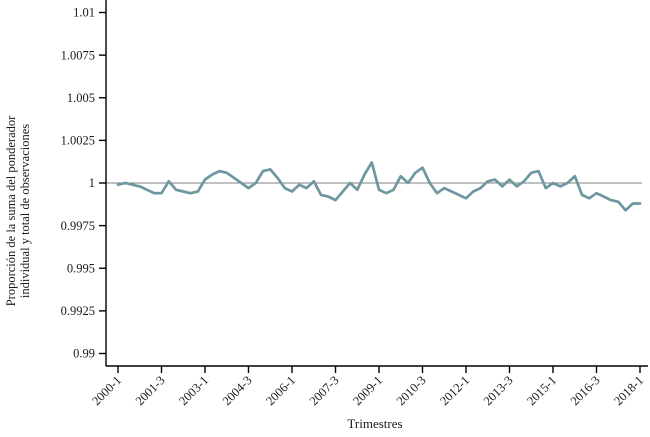 Image resolution: width=650 pixels, height=437 pixels. What do you see at coordinates (92, 183) in the screenshot?
I see `y-tick-label: 1` at bounding box center [92, 183].